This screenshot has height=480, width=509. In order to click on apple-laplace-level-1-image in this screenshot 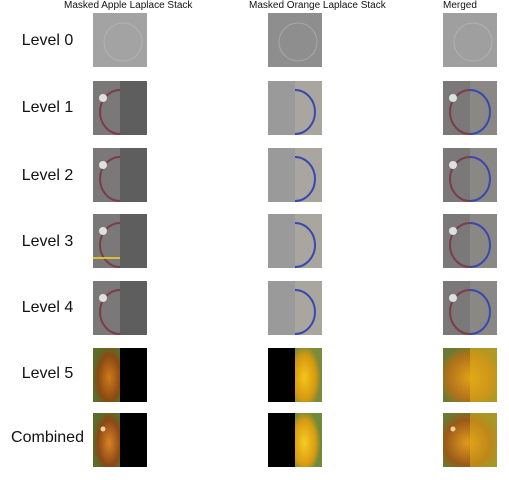, I will do `click(120, 108)`.